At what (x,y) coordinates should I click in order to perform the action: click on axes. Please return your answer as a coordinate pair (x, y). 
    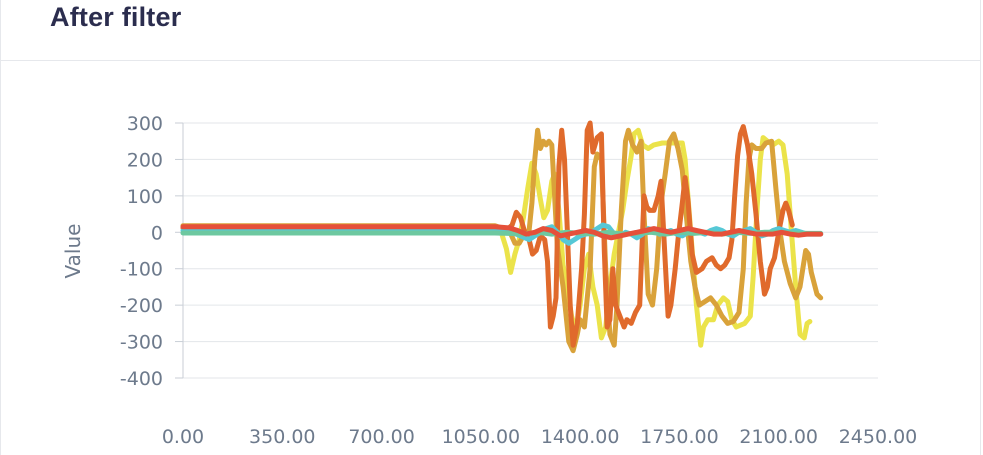
    Looking at the image, I should click on (179, 250).